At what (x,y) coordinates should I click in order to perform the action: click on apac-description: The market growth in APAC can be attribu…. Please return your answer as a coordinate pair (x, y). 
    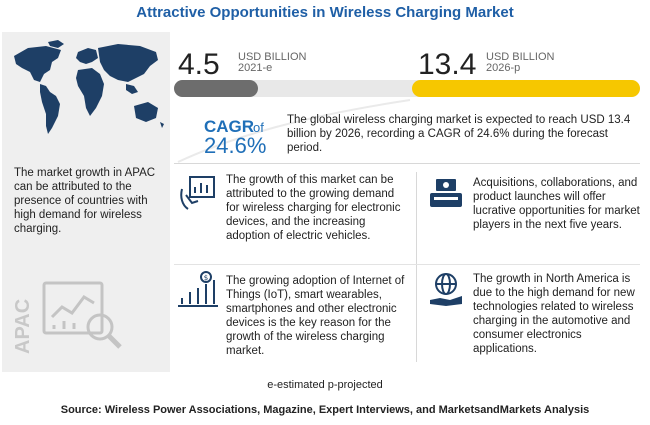
    Looking at the image, I should click on (85, 201).